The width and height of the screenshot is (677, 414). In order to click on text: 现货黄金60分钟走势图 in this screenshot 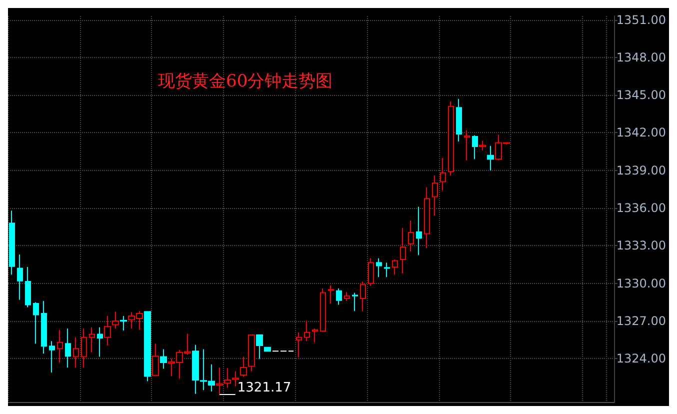, I will do `click(245, 82)`.